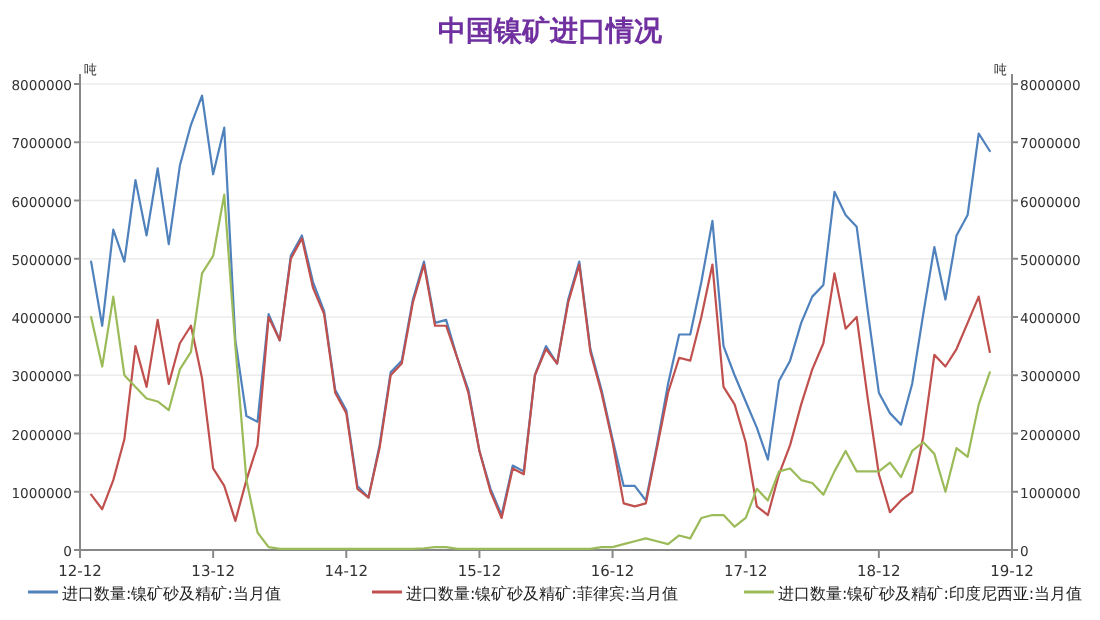 The image size is (1100, 620). What do you see at coordinates (542, 594) in the screenshot?
I see `legend-label: 进口数量:镍矿砂及精矿:菲律宾:当月值` at bounding box center [542, 594].